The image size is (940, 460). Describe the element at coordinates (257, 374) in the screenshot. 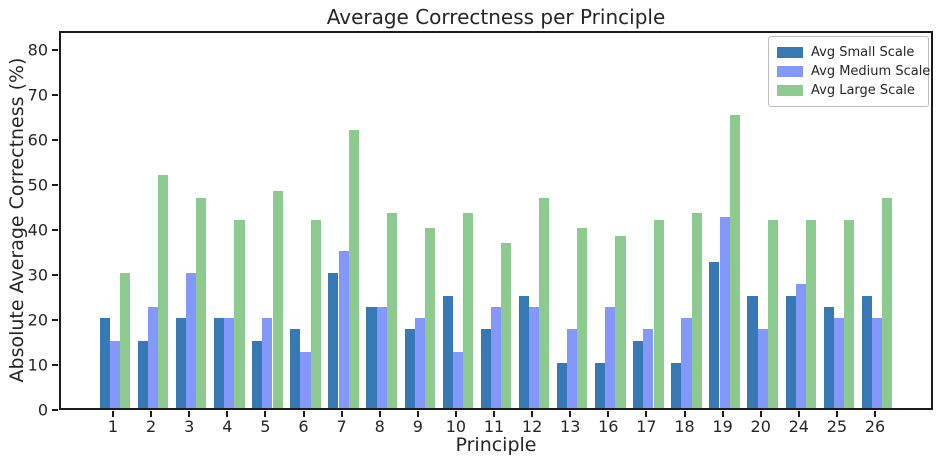

I see `bar-avg-small-scale-p5` at that location.